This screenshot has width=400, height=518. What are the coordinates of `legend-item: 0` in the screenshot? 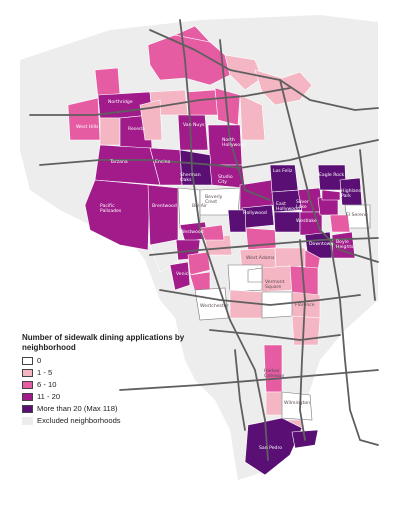 It's located at (107, 362).